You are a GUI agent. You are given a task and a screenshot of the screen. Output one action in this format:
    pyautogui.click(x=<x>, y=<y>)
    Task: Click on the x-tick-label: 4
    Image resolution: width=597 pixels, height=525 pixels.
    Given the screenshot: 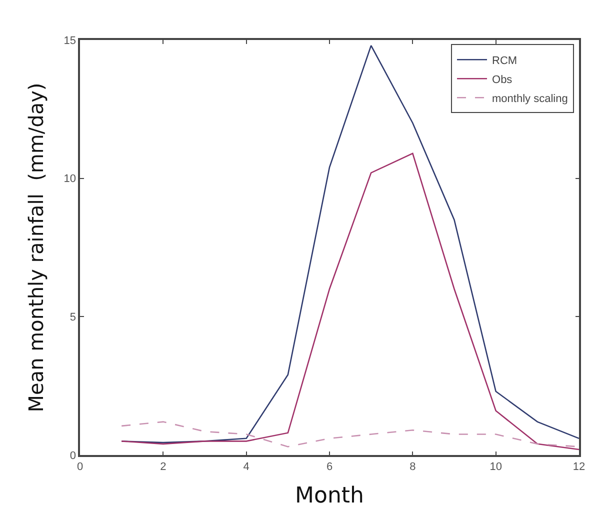 What is the action you would take?
    pyautogui.click(x=246, y=466)
    